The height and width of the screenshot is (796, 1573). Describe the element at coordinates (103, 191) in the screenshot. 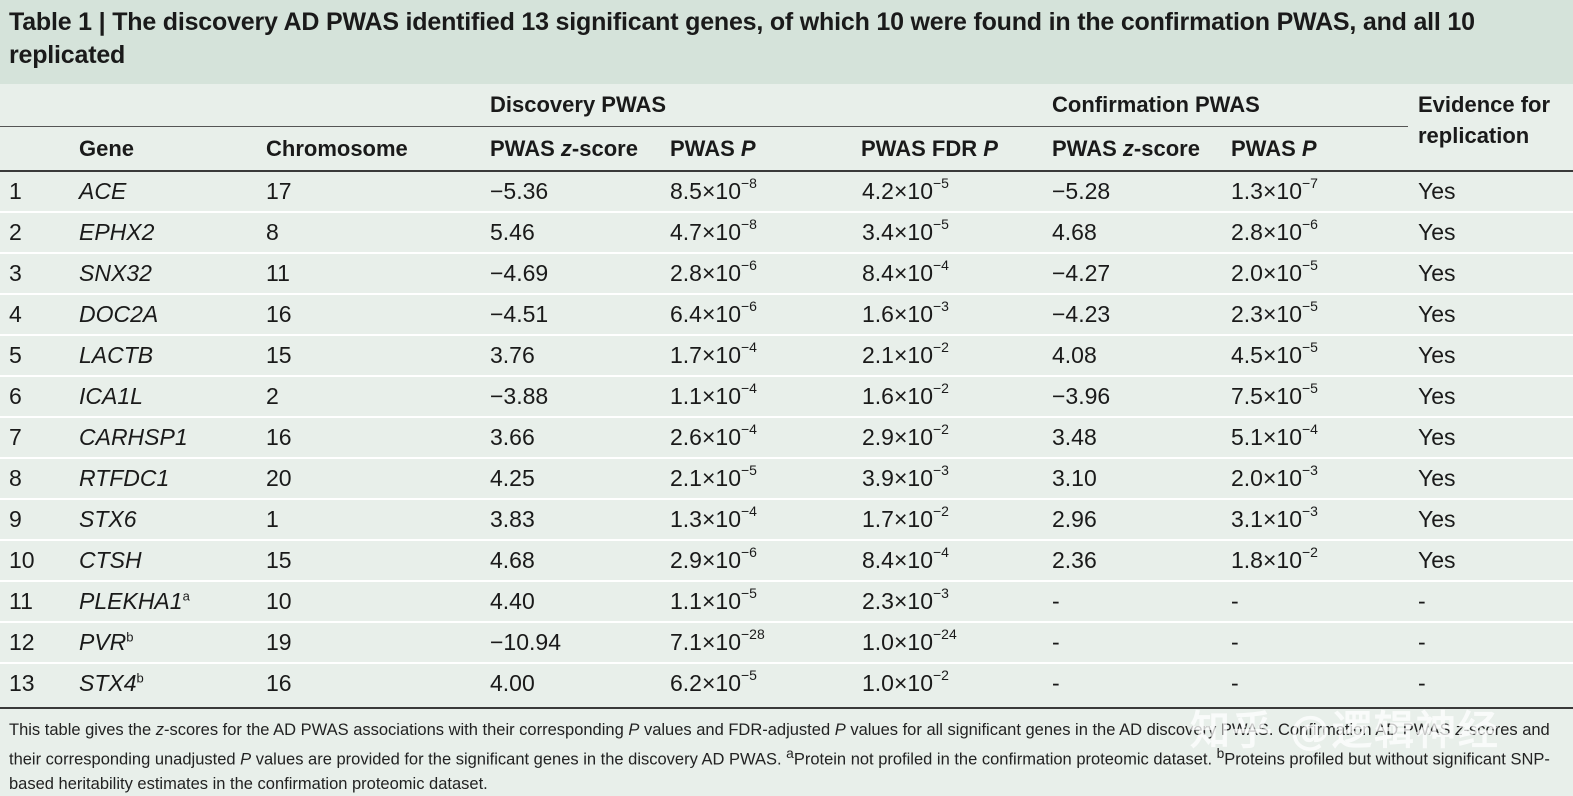

I see `gene-name: ACE` at that location.